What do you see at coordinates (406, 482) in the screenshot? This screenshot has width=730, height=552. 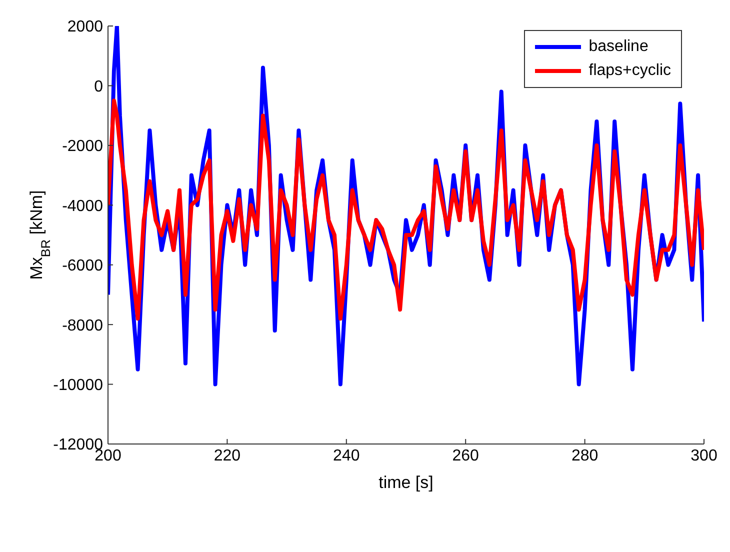 I see `x-axis-title: time [s]` at bounding box center [406, 482].